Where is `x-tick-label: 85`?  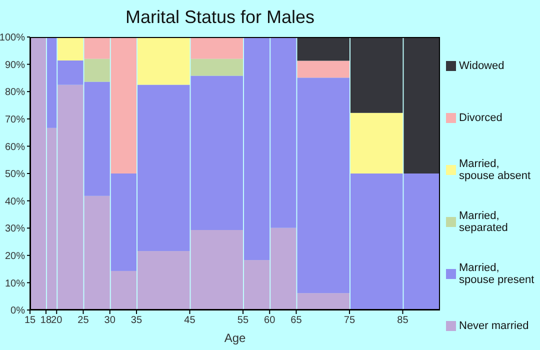
x-tick-label: 85 is located at coordinates (403, 320).